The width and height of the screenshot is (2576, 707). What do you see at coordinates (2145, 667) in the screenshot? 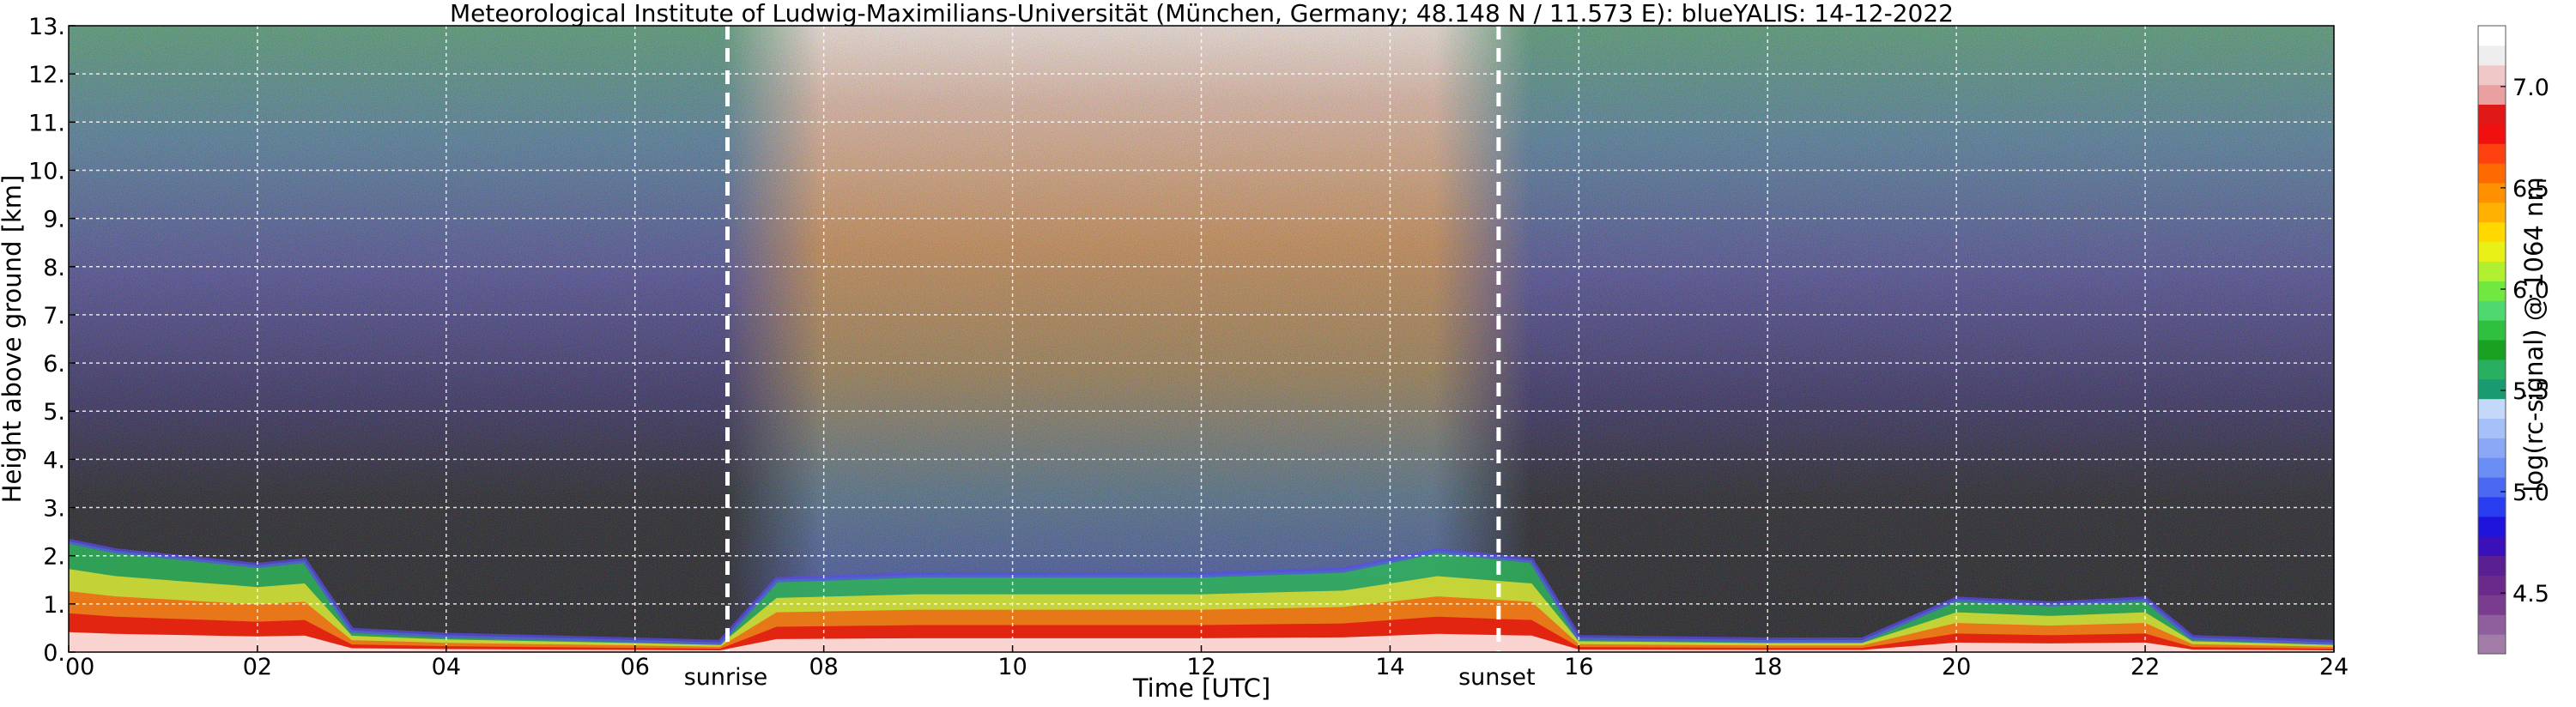
I see `x-tick-label: 22` at bounding box center [2145, 667].